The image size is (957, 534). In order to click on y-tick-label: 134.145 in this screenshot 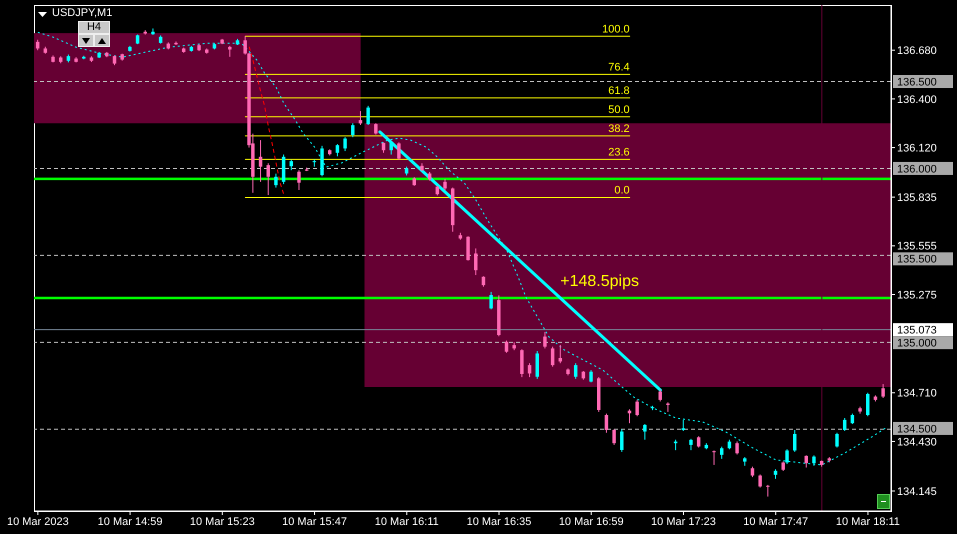, I will do `click(917, 492)`.